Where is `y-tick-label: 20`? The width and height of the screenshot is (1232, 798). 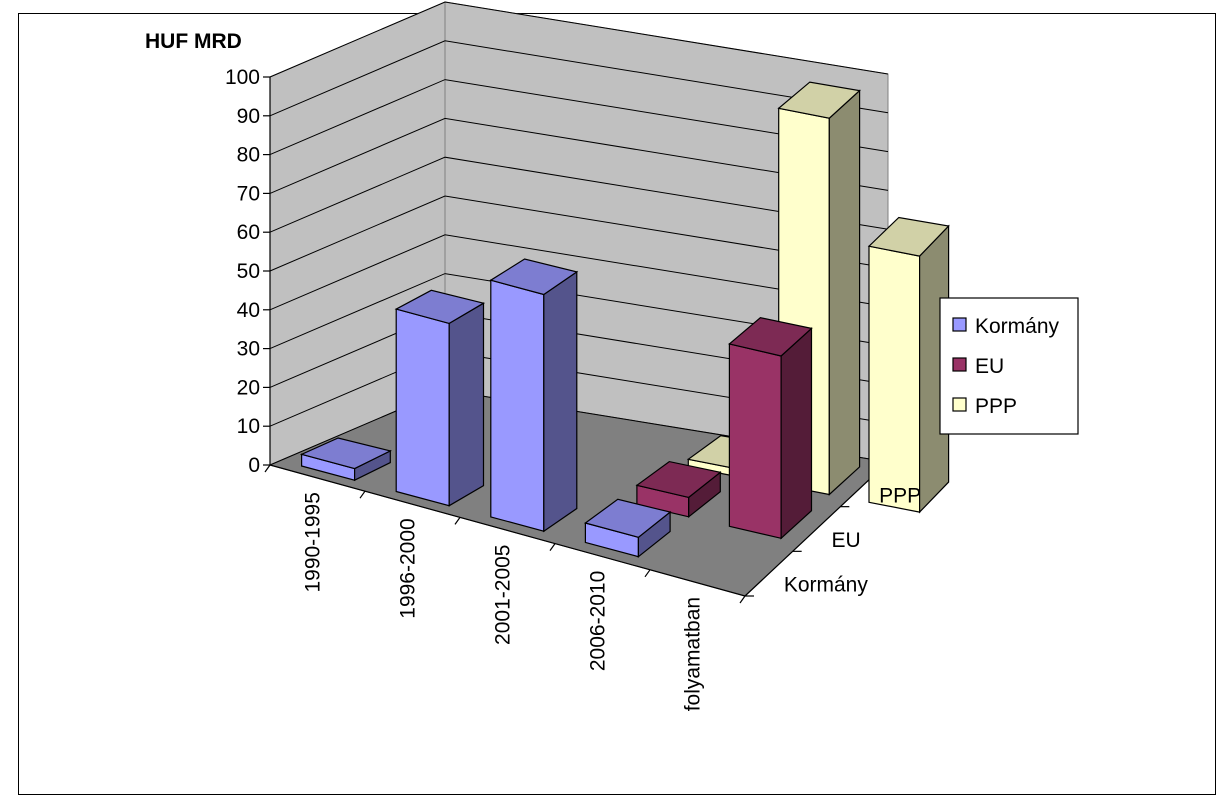 y-tick-label: 20 is located at coordinates (248, 387).